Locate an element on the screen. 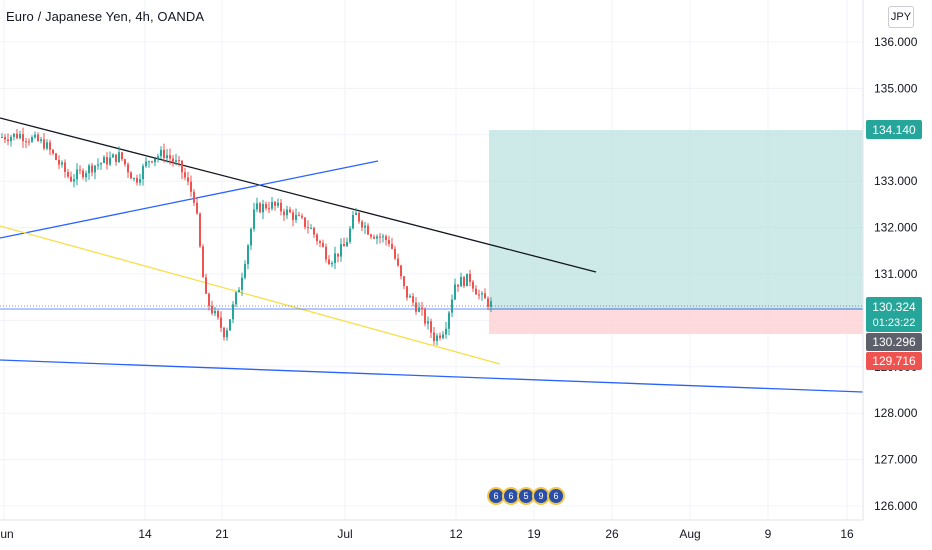  ascending-trendline is located at coordinates (189, 199).